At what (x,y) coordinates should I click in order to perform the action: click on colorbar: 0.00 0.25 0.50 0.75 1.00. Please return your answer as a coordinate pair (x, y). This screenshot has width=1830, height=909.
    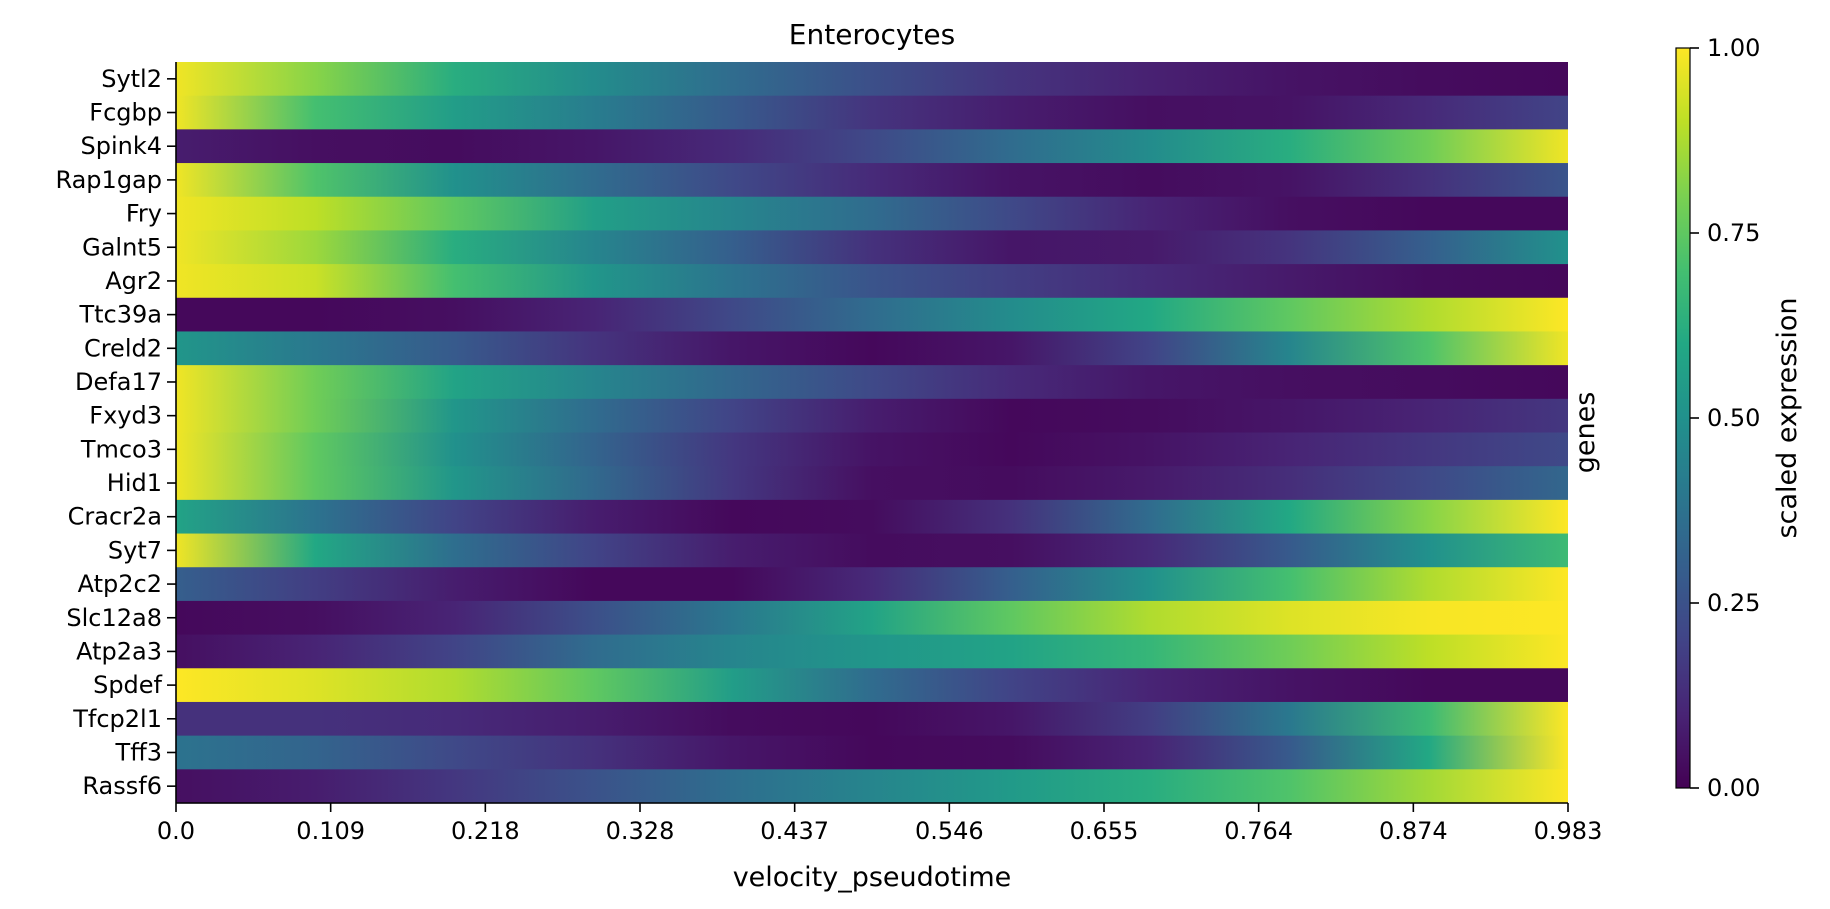
    Looking at the image, I should click on (1717, 418).